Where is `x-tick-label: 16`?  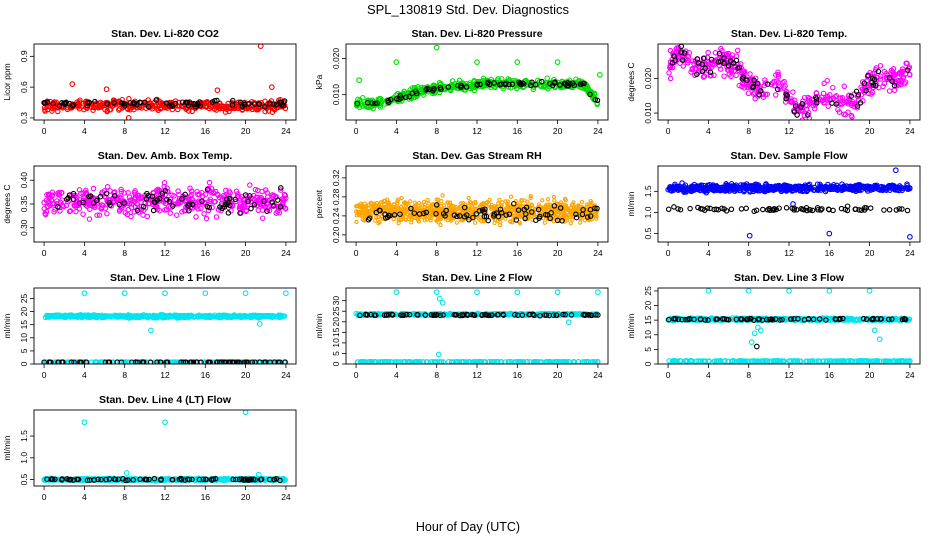
x-tick-label: 16 is located at coordinates (830, 253).